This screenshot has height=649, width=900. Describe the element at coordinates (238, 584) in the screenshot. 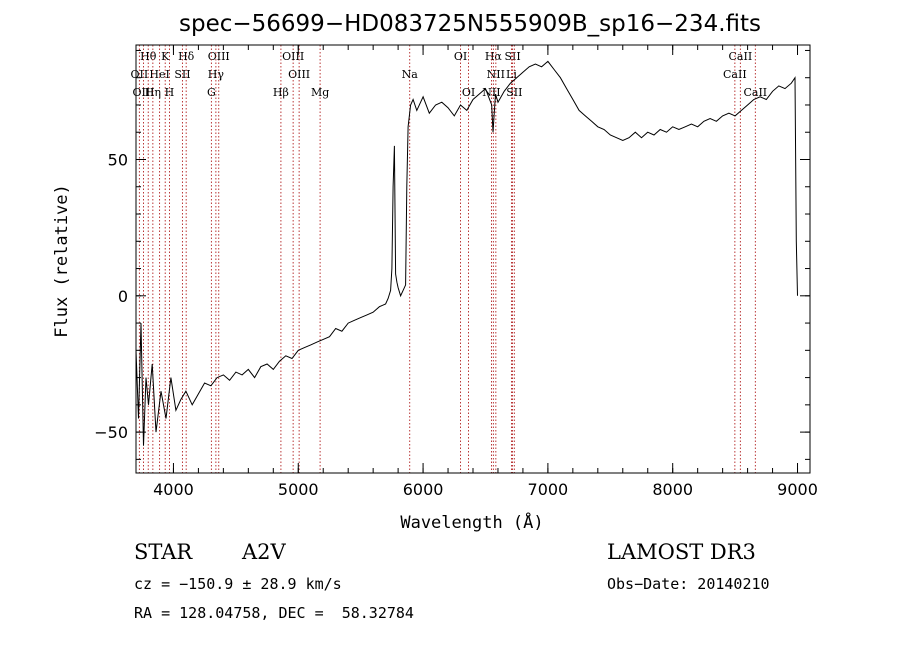

I see `redshift-cz: cz = −150.9 ± 28.9 km/s` at that location.